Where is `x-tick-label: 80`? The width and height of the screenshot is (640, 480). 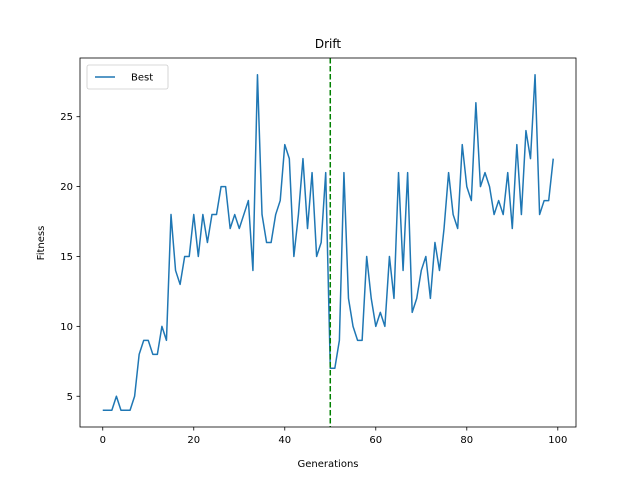
x-tick-label: 80 is located at coordinates (466, 440).